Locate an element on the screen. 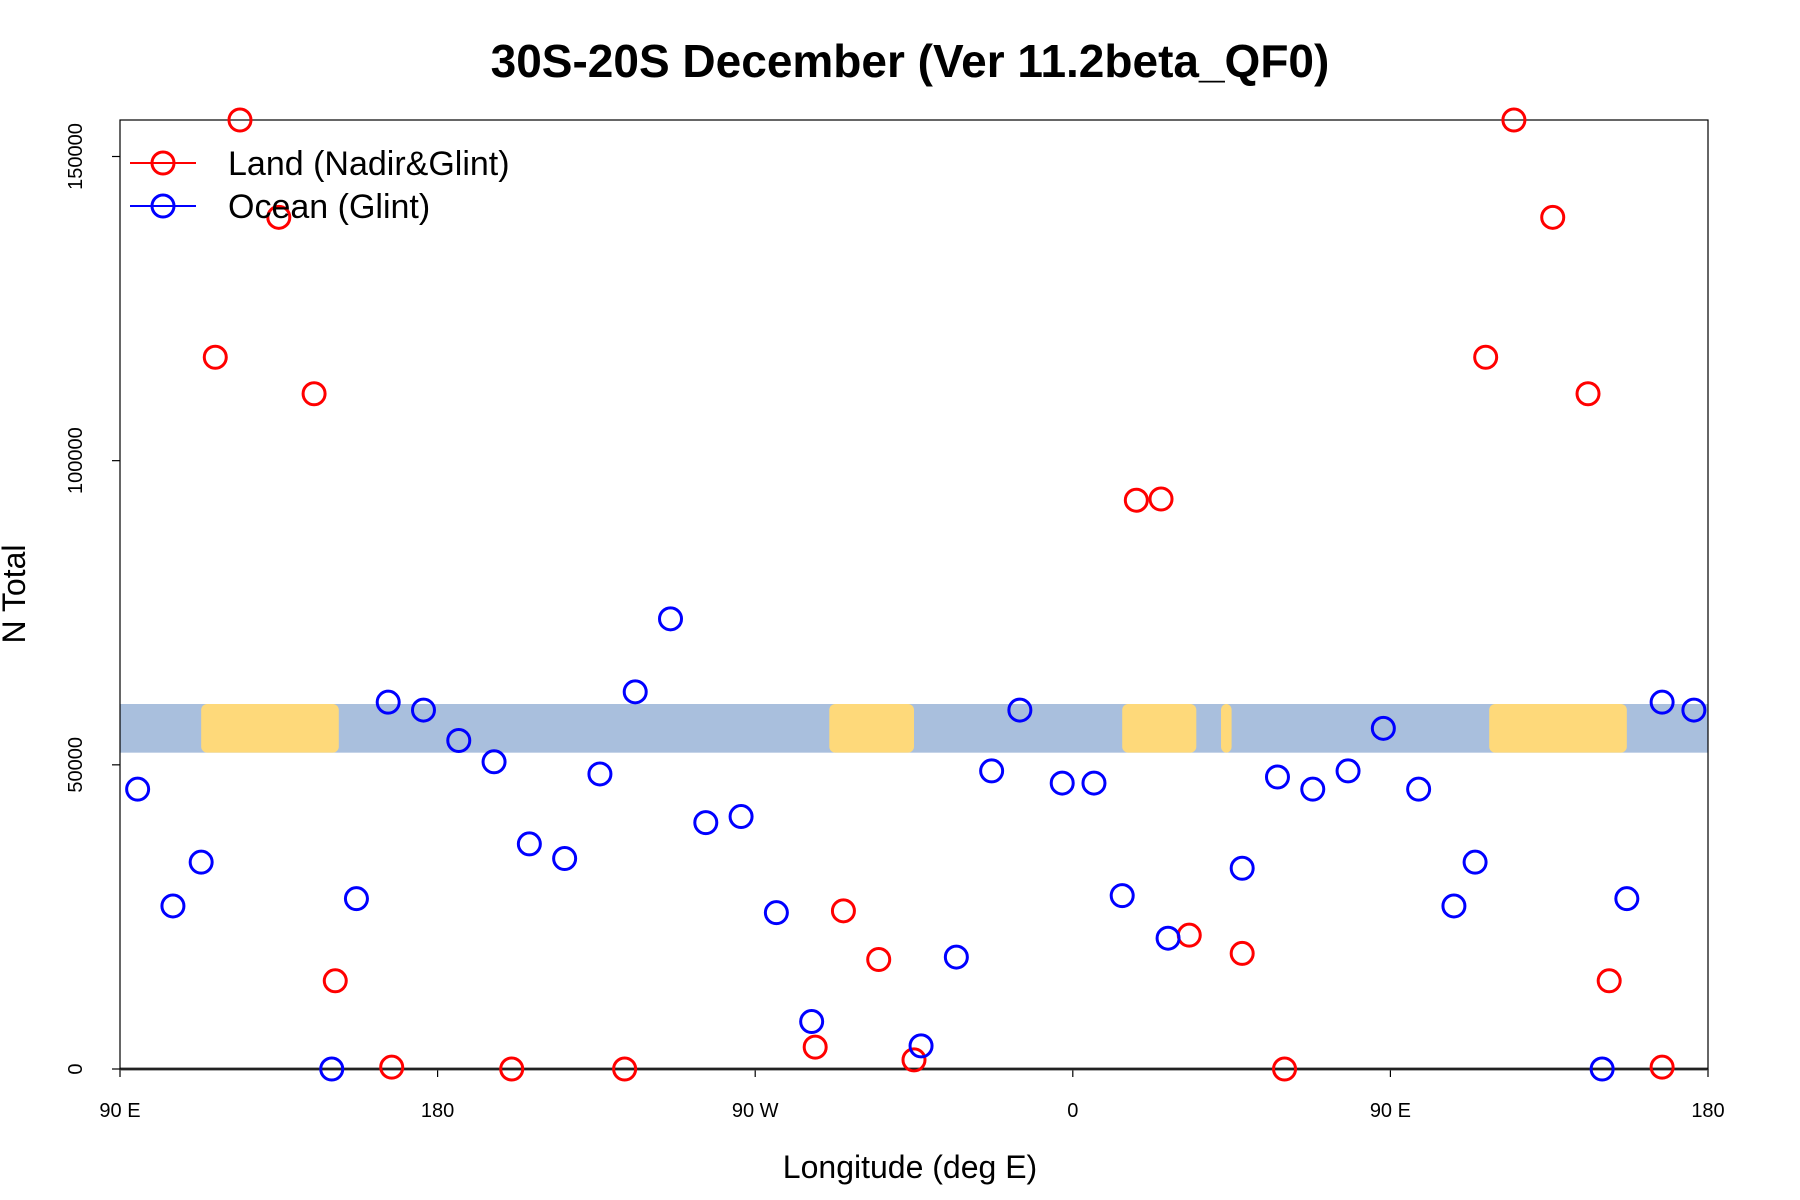 The width and height of the screenshot is (1800, 1200). y-tick-label: 100000 is located at coordinates (76, 460).